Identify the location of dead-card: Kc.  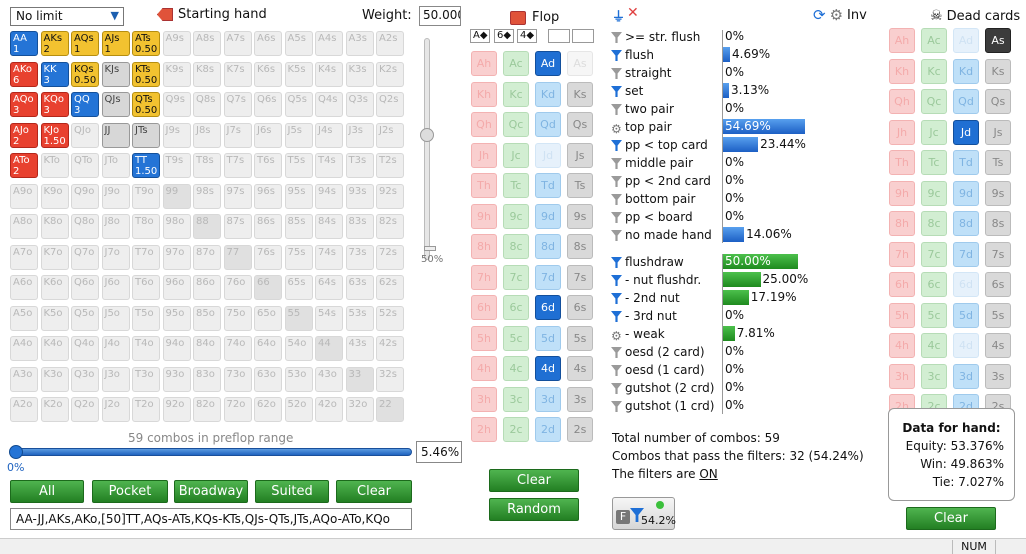
(934, 71).